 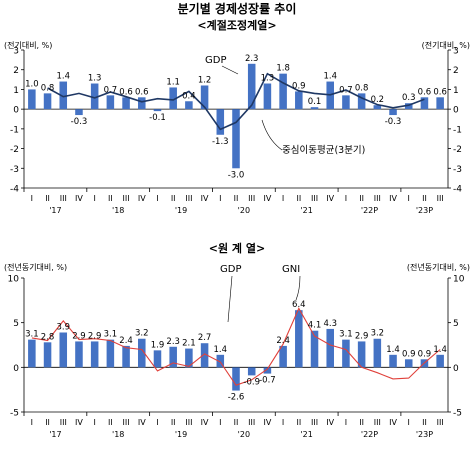 What do you see at coordinates (369, 434) in the screenshot?
I see `chart2-year-label: '22P` at bounding box center [369, 434].